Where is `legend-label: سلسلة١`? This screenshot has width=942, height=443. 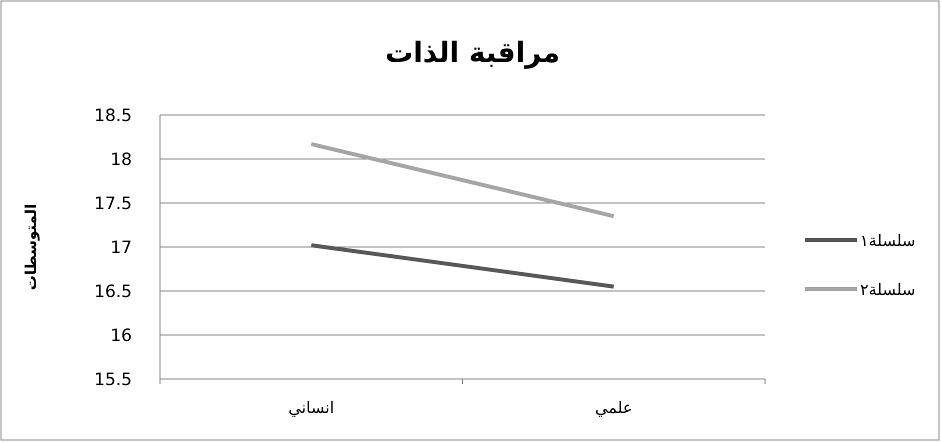 legend-label: سلسلة١ is located at coordinates (888, 240).